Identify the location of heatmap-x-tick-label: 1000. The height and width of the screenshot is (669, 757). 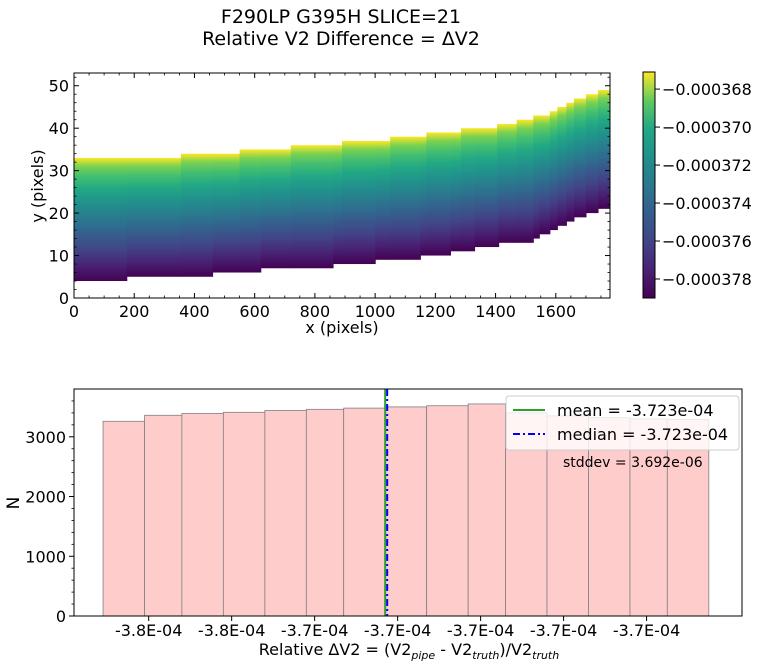
(375, 311).